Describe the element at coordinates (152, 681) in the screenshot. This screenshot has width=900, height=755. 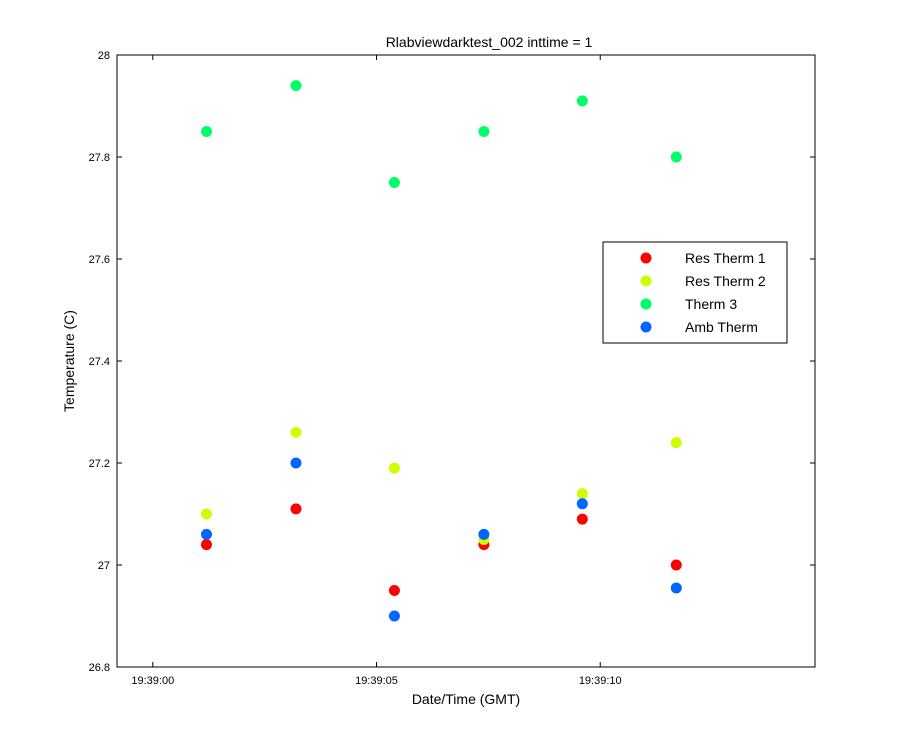
I see `x-tick-label: 19:39:00` at that location.